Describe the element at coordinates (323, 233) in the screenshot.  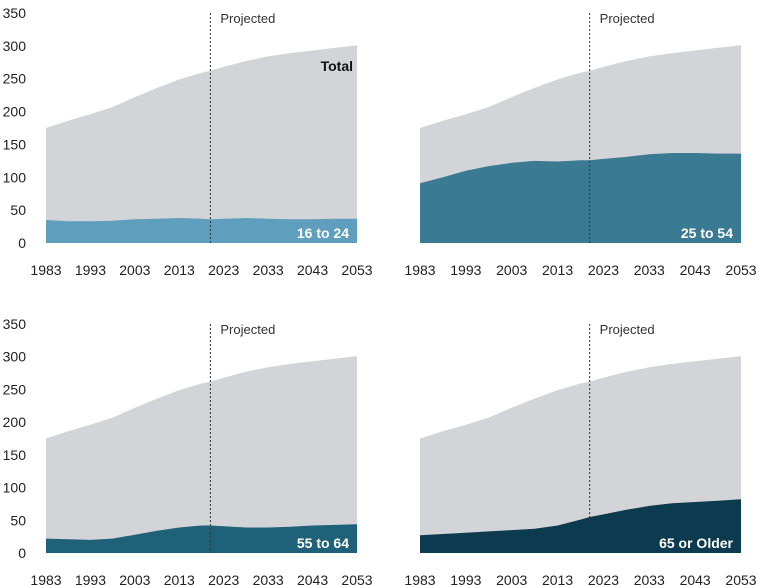
I see `series-label: 16 to 24` at that location.